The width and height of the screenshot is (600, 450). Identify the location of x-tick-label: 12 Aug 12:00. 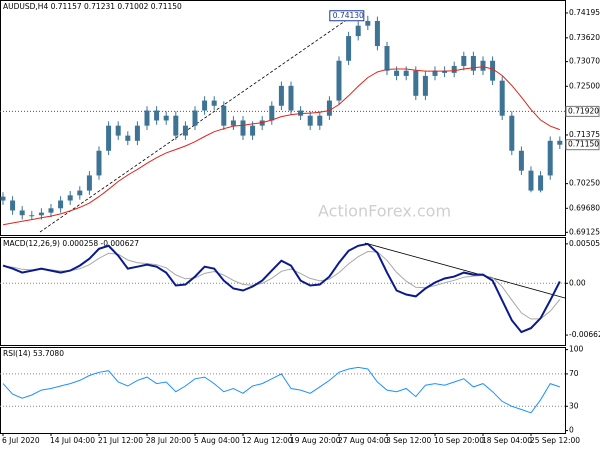
(267, 440).